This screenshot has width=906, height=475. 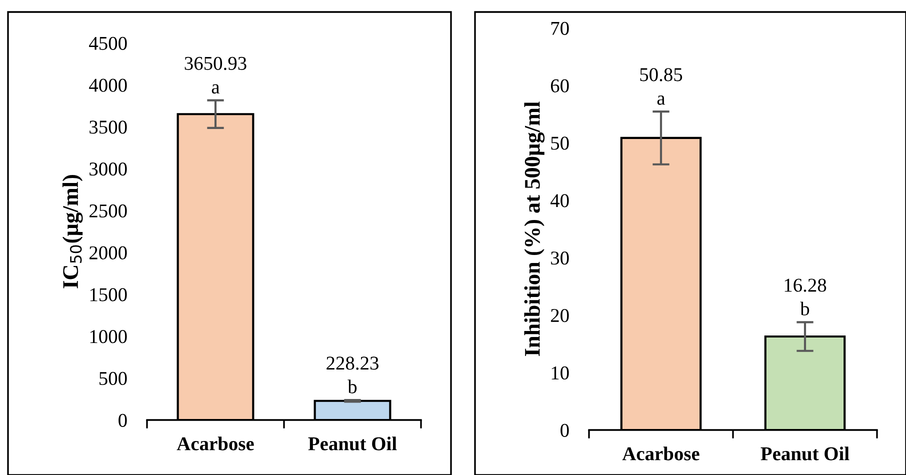 What do you see at coordinates (805, 285) in the screenshot?
I see `data-label: 16.28` at bounding box center [805, 285].